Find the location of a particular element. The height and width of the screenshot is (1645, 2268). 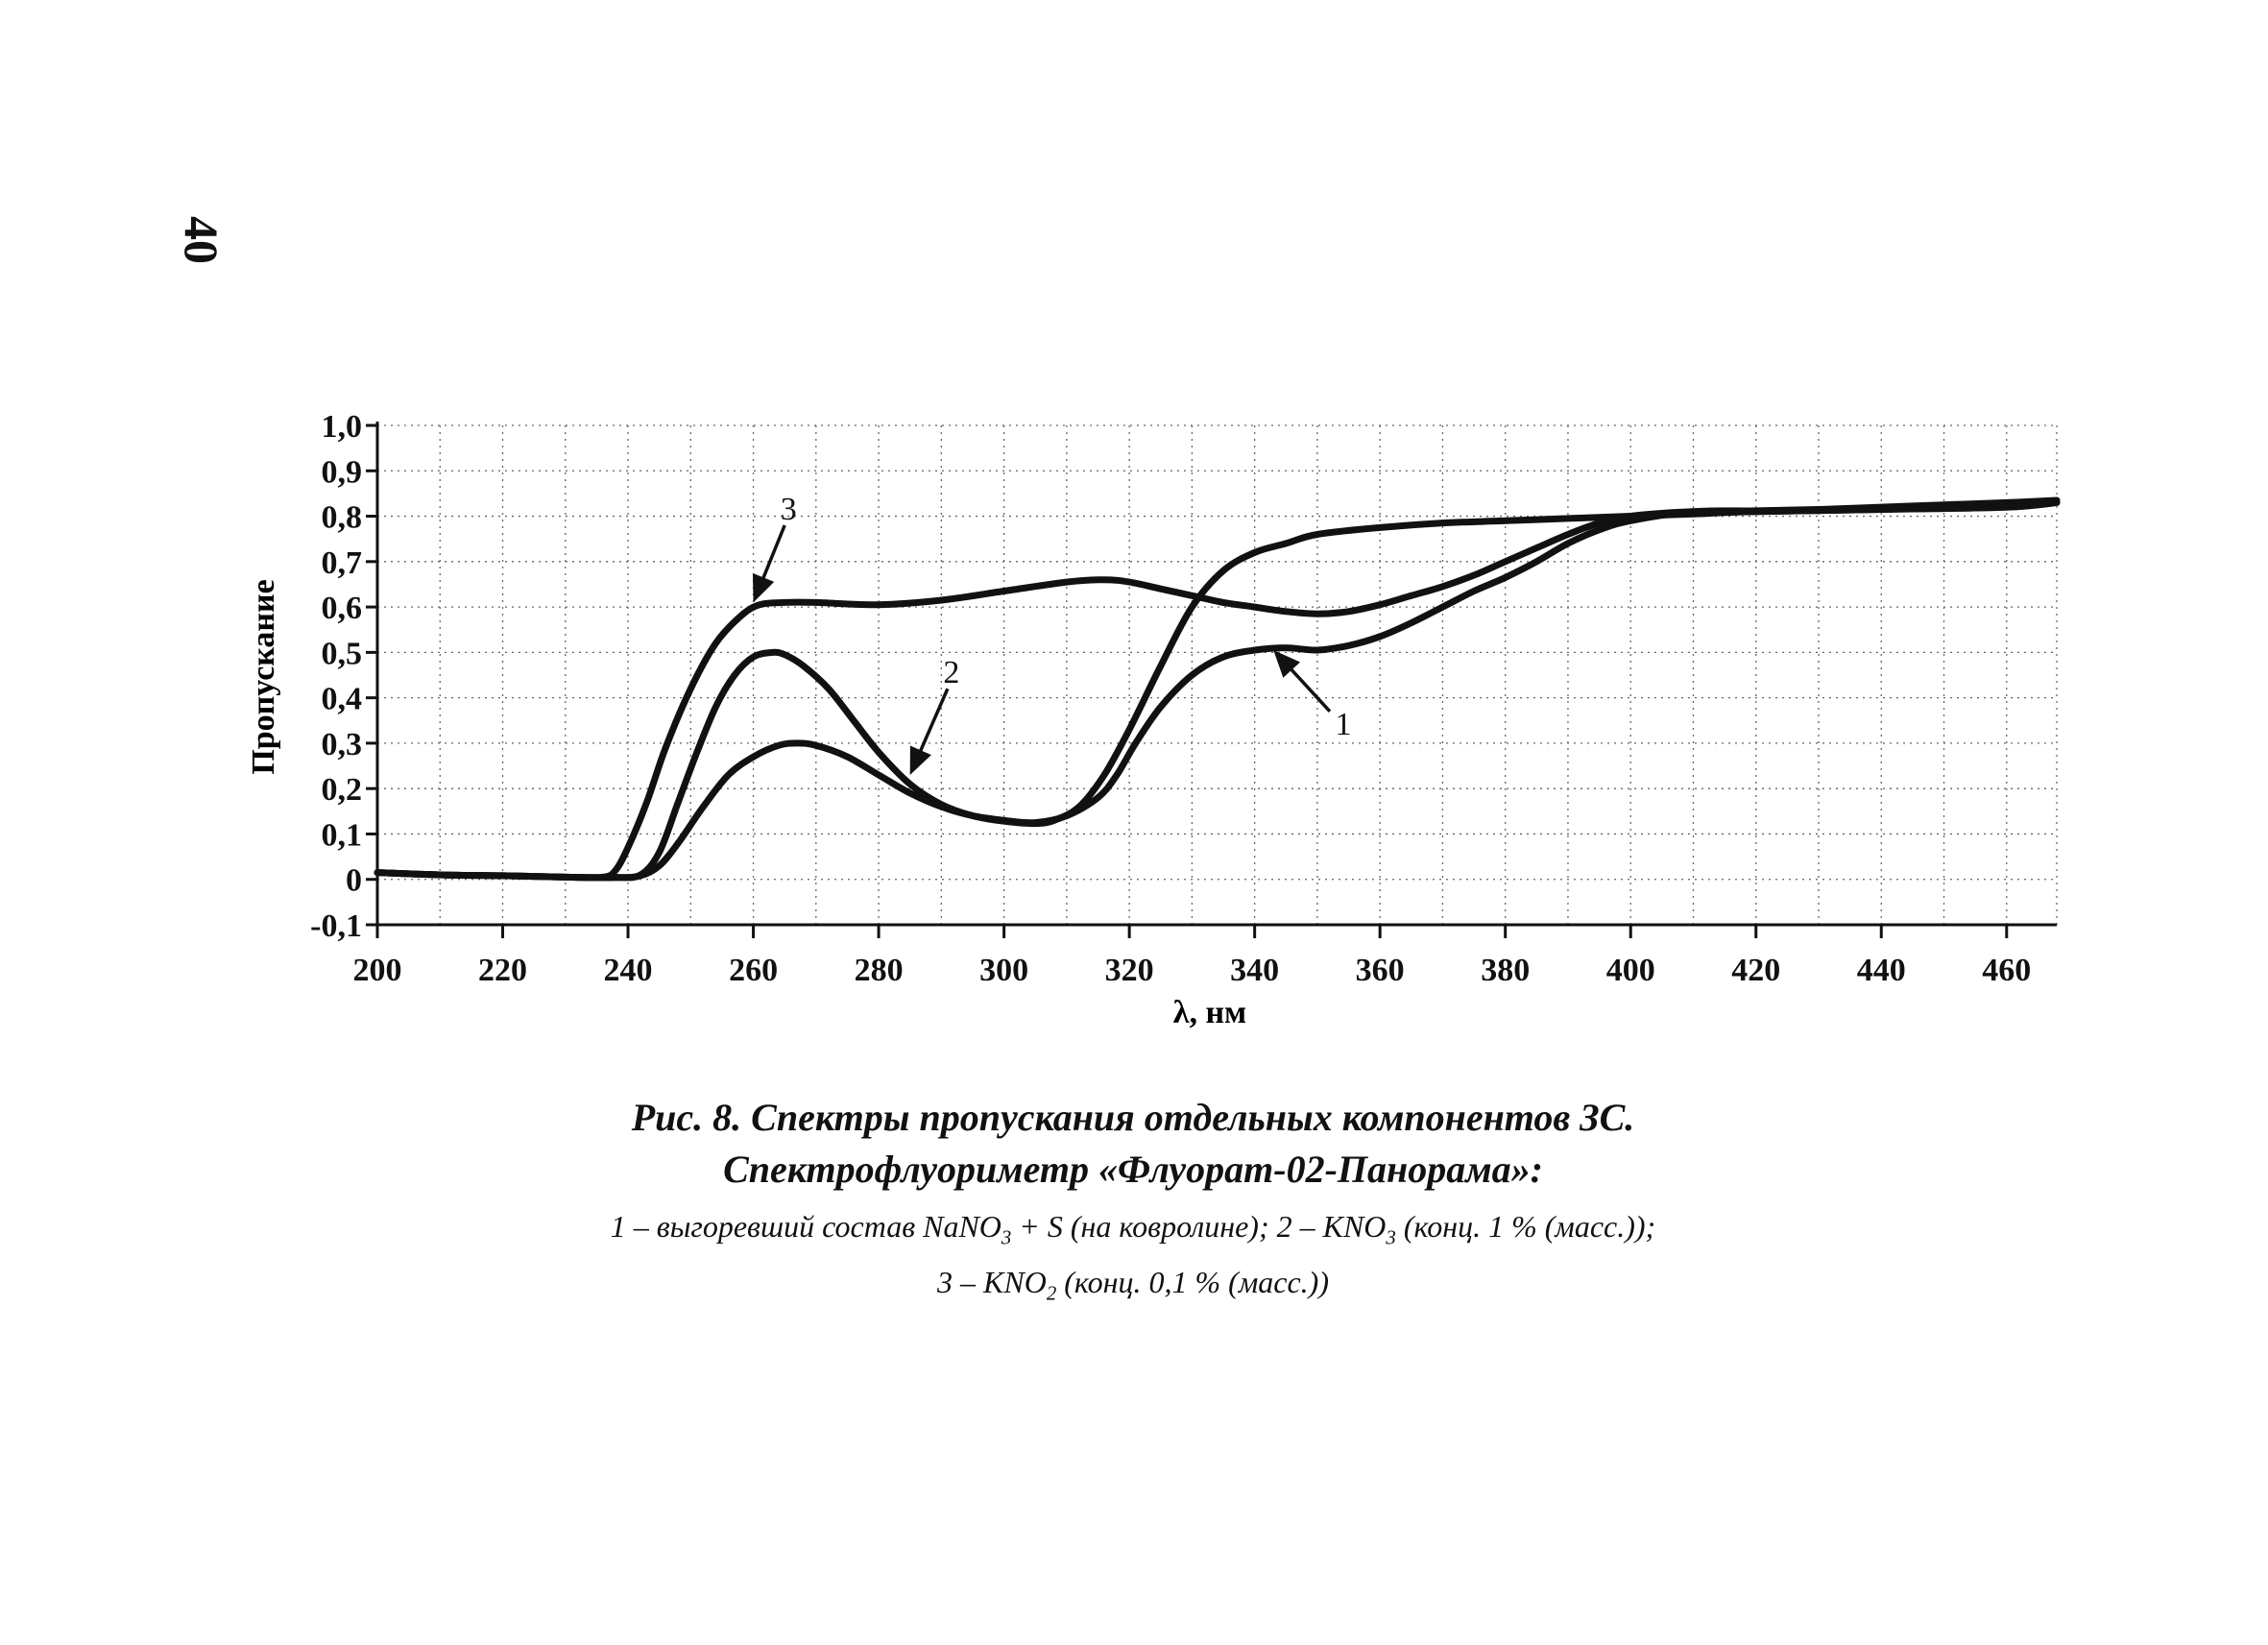

caption-legend-2-sub-2: 2 is located at coordinates (1051, 1293).